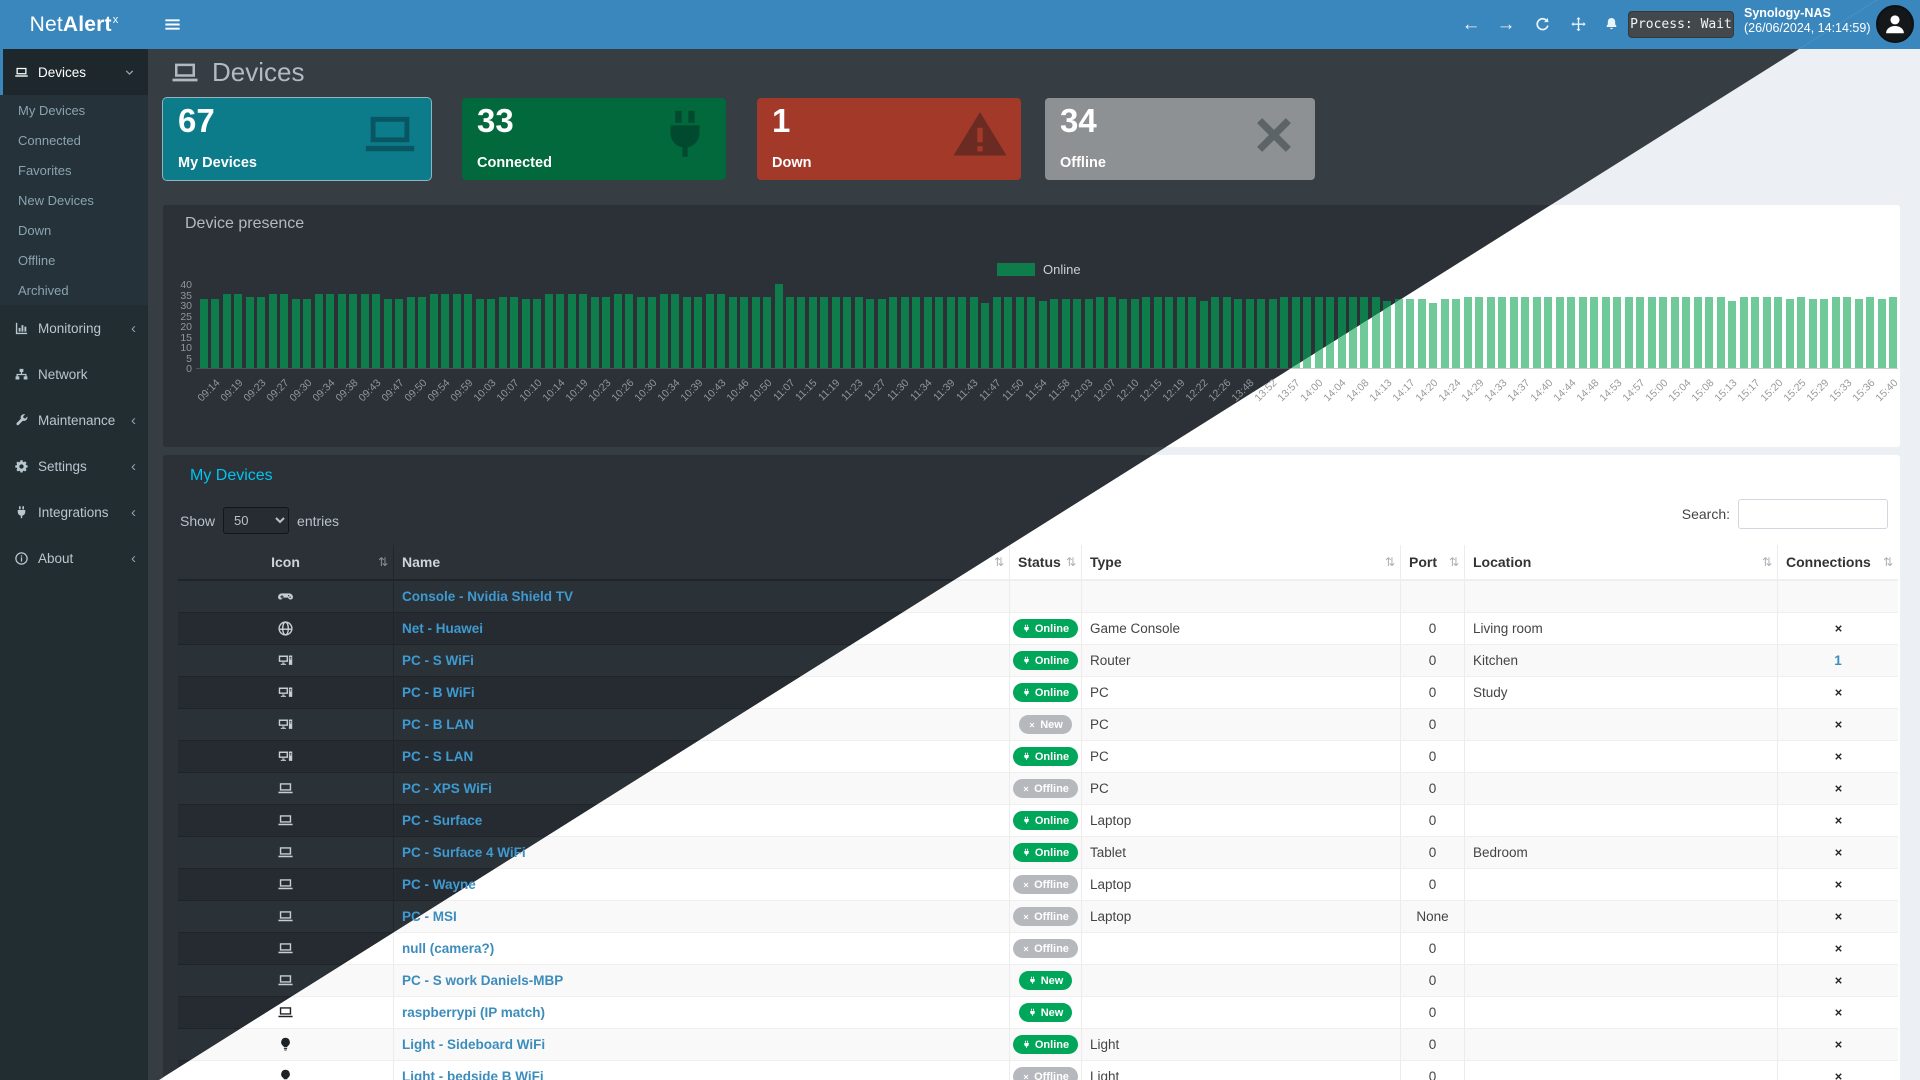 The height and width of the screenshot is (1080, 1920). What do you see at coordinates (74, 24) in the screenshot?
I see `app-logo: NetAlertx` at bounding box center [74, 24].